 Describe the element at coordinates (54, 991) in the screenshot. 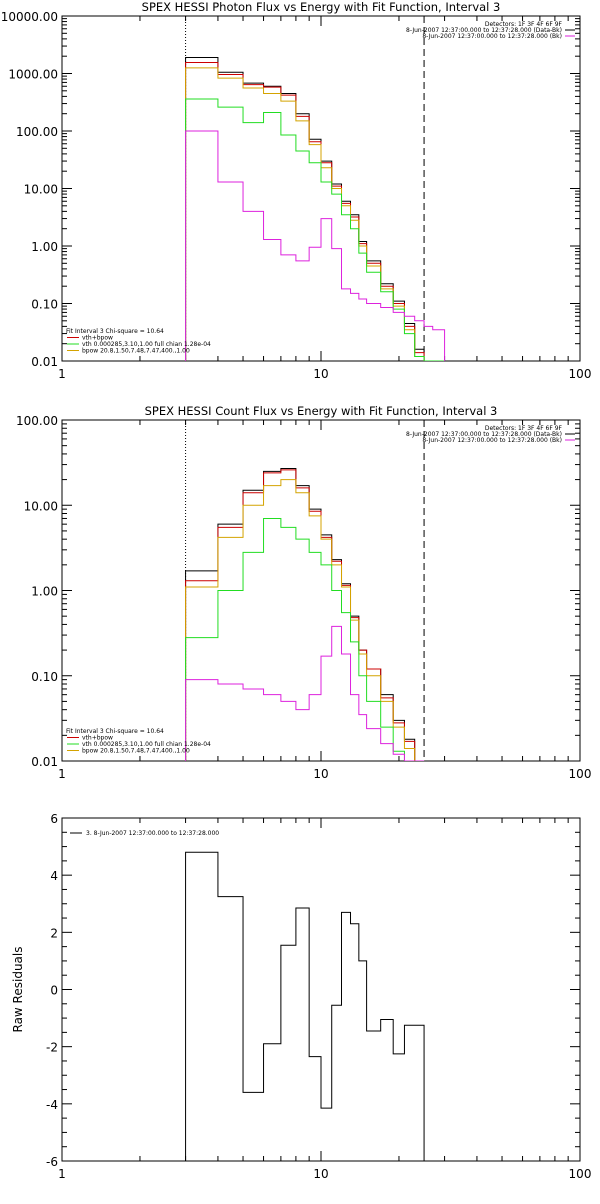

I see `y-tick-label: 0` at that location.